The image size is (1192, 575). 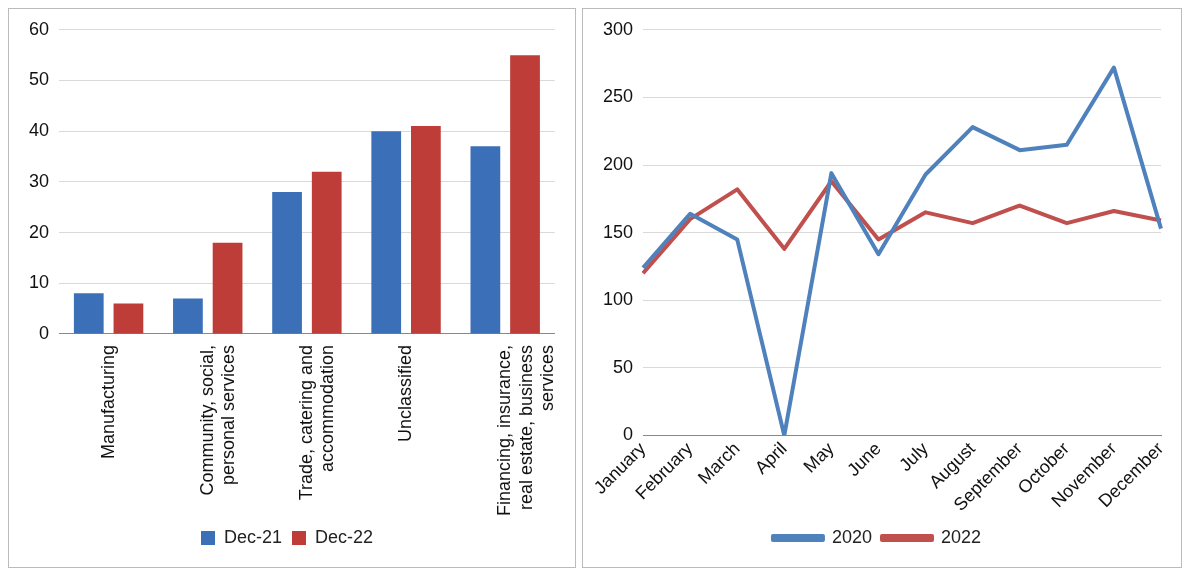 What do you see at coordinates (217, 420) in the screenshot?
I see `x-tick-label: Community, social, personal services` at bounding box center [217, 420].